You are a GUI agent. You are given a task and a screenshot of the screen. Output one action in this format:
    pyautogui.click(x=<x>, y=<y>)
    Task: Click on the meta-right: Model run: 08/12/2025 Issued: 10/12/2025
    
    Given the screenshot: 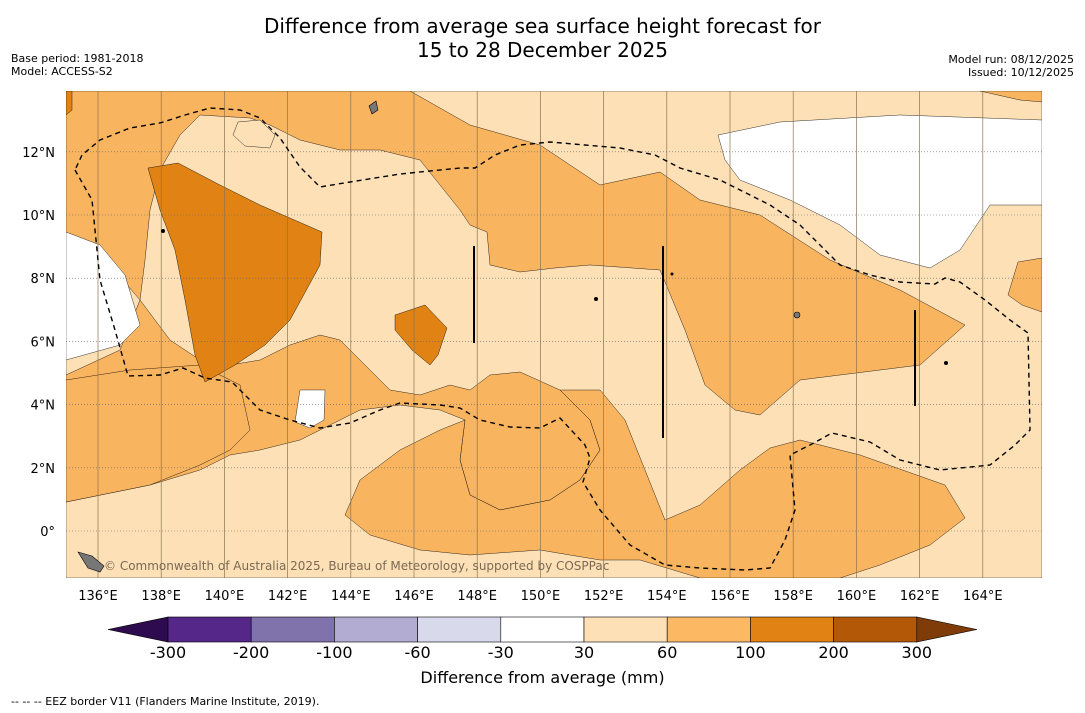 What is the action you would take?
    pyautogui.click(x=1011, y=66)
    